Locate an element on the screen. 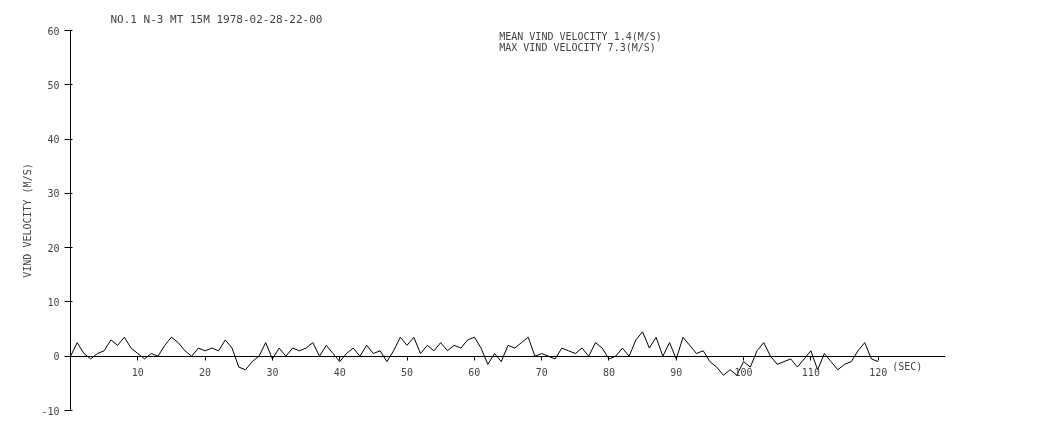 Image resolution: width=1061 pixels, height=431 pixels. x-tick-label: 60 is located at coordinates (474, 373).